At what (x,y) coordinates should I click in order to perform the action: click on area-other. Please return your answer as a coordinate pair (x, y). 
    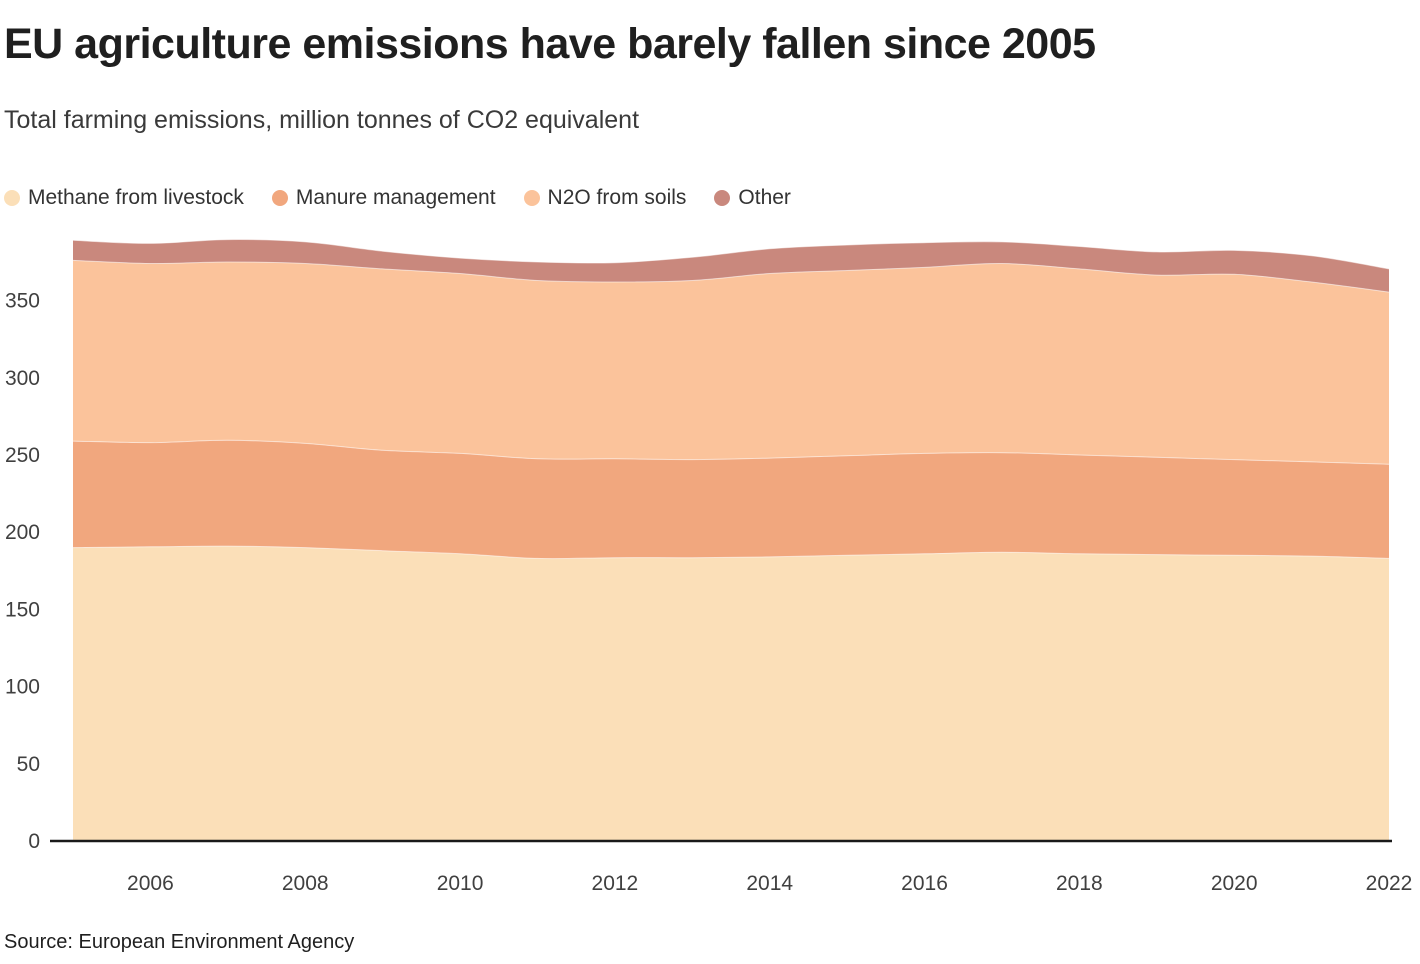
    Looking at the image, I should click on (731, 266).